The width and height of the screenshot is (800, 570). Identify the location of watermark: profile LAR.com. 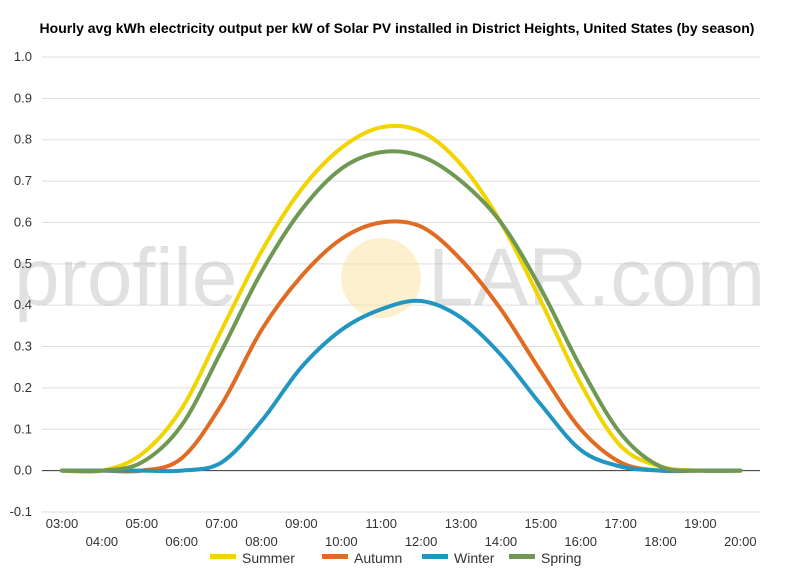
(389, 277).